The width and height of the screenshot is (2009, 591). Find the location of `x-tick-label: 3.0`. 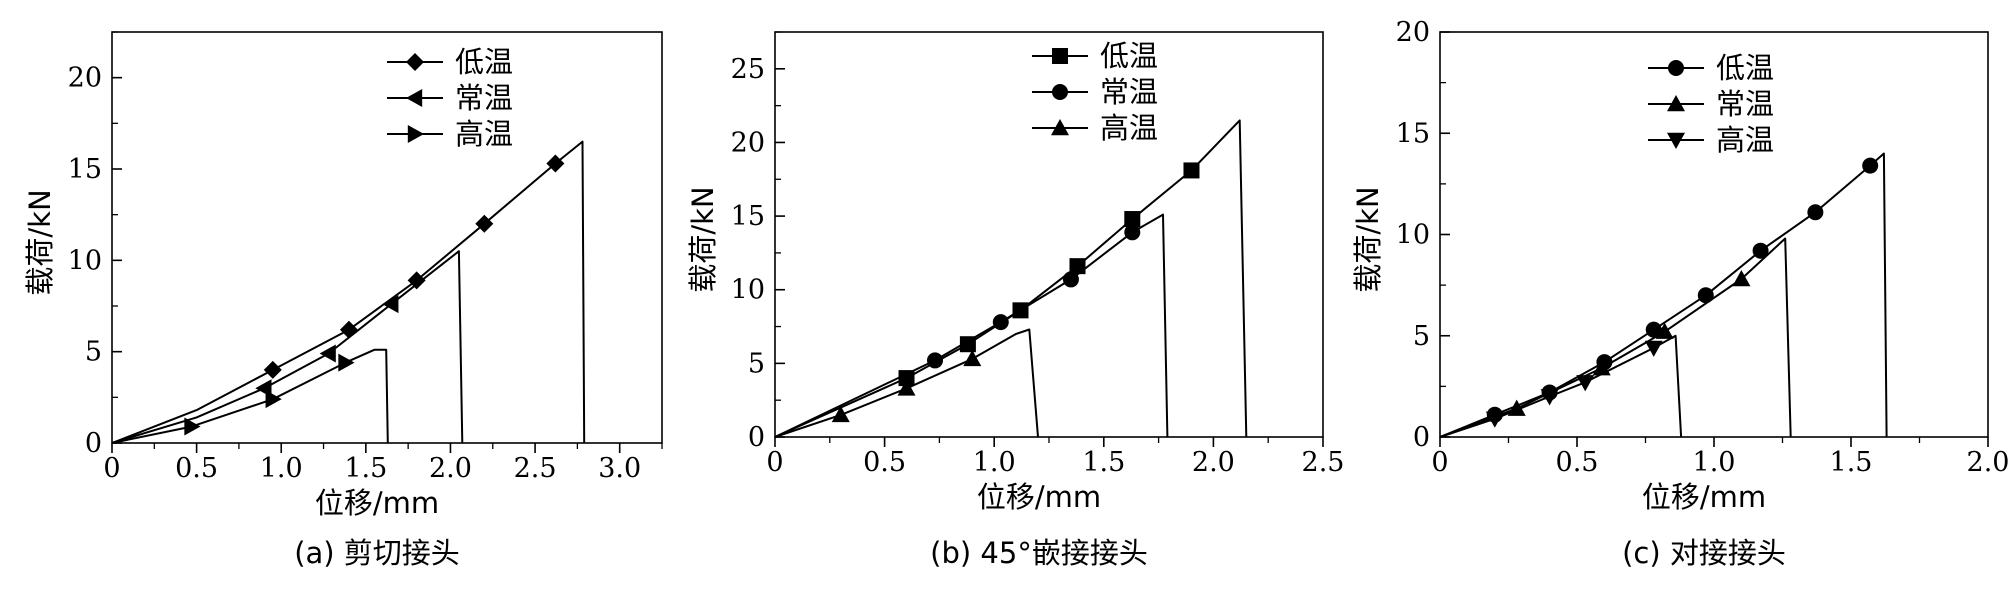

x-tick-label: 3.0 is located at coordinates (619, 468).